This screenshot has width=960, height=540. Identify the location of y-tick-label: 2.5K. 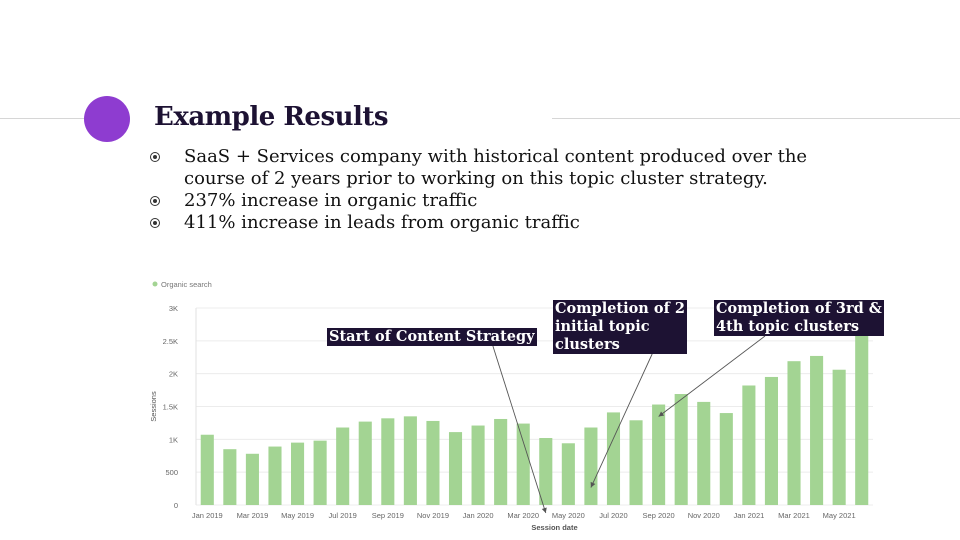
(170, 341).